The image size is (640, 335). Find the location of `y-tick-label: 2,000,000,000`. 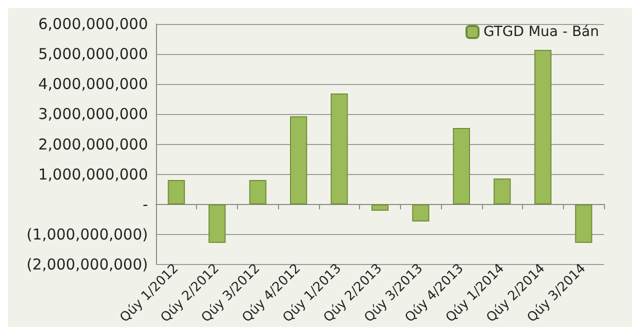

y-tick-label: 2,000,000,000 is located at coordinates (93, 144).